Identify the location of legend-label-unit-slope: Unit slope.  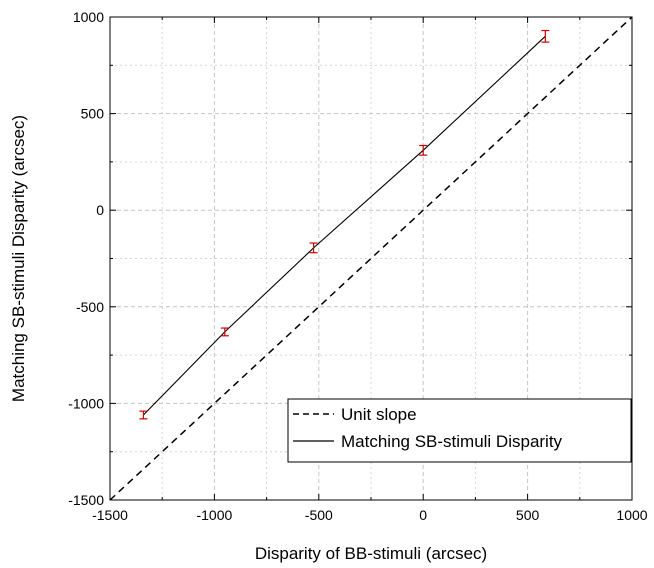
(379, 414).